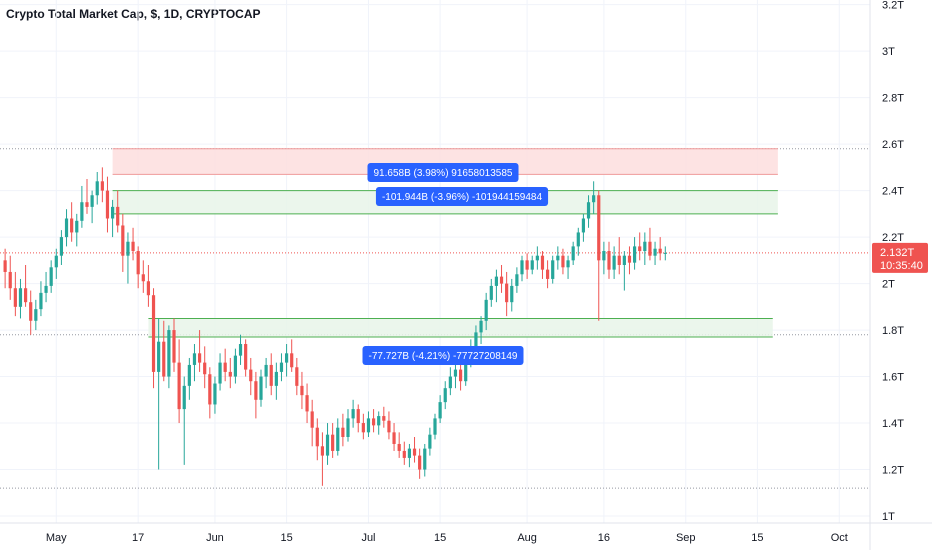 Image resolution: width=932 pixels, height=550 pixels. Describe the element at coordinates (893, 192) in the screenshot. I see `y-tick-label: 2.4T` at that location.